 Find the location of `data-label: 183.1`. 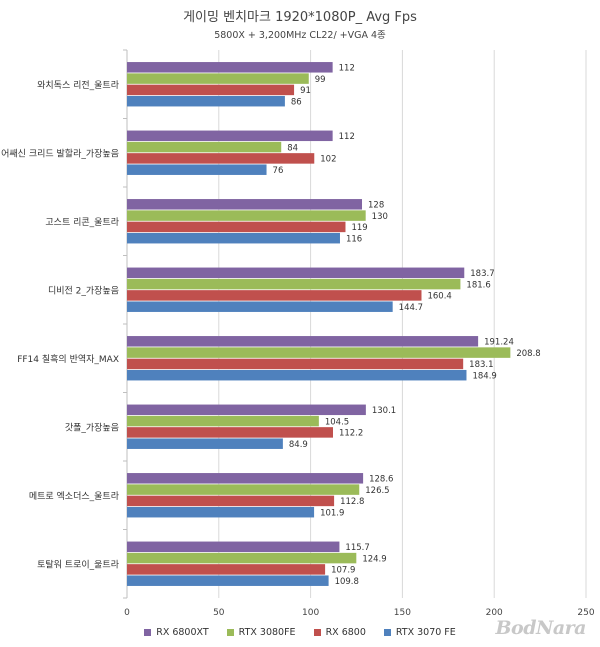

data-label: 183.1 is located at coordinates (481, 365).